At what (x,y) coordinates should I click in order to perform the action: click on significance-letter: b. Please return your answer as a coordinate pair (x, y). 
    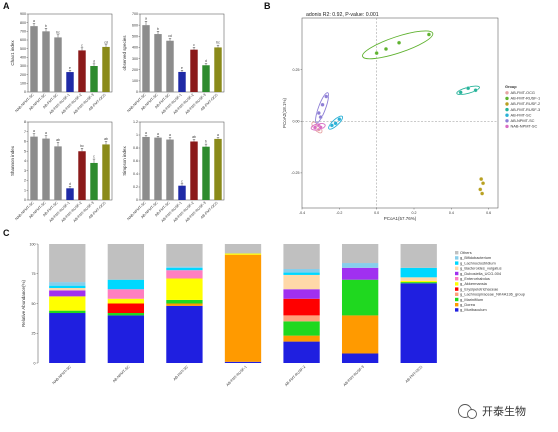
    Looking at the image, I should click on (206, 142).